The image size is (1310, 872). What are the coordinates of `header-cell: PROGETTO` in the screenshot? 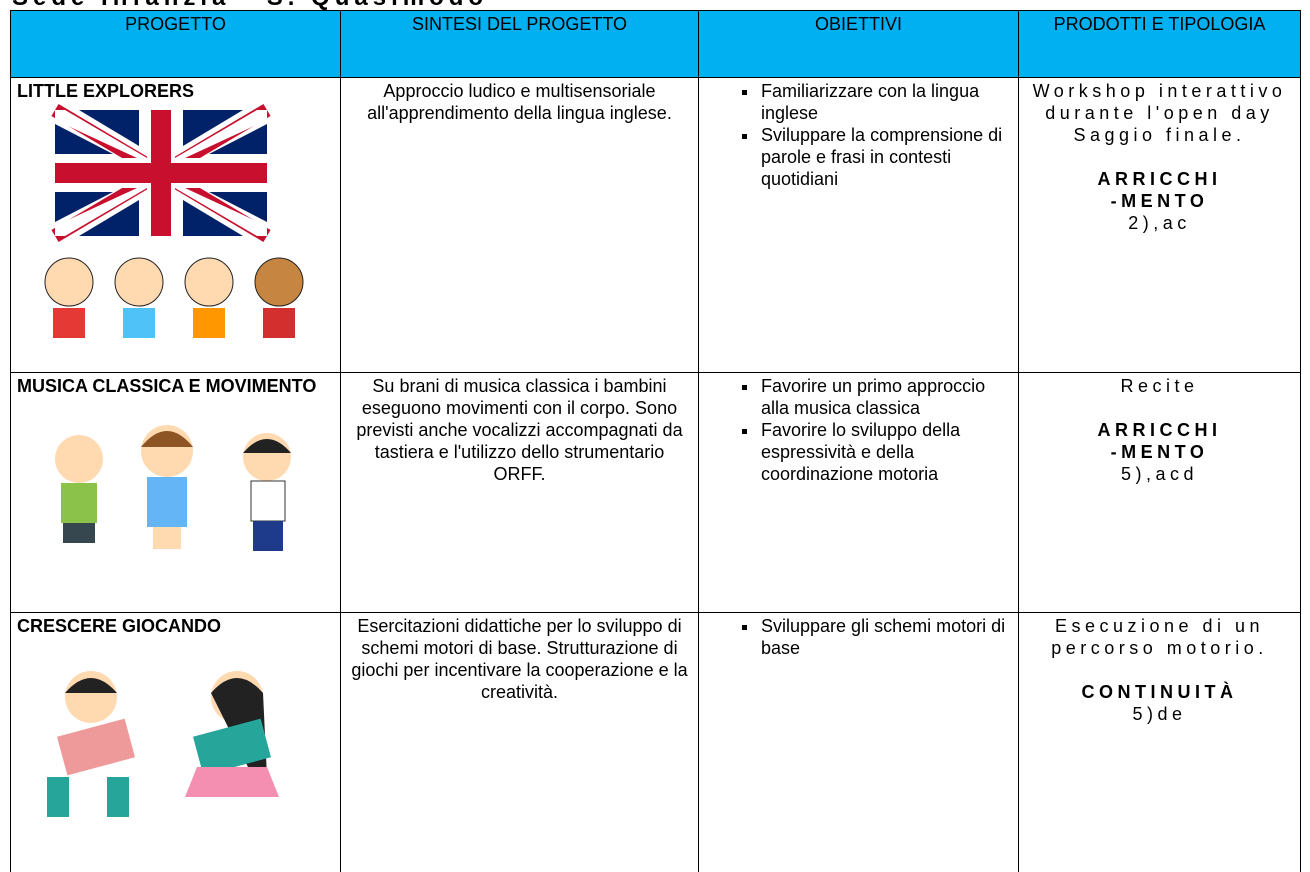 It's located at (175, 44).